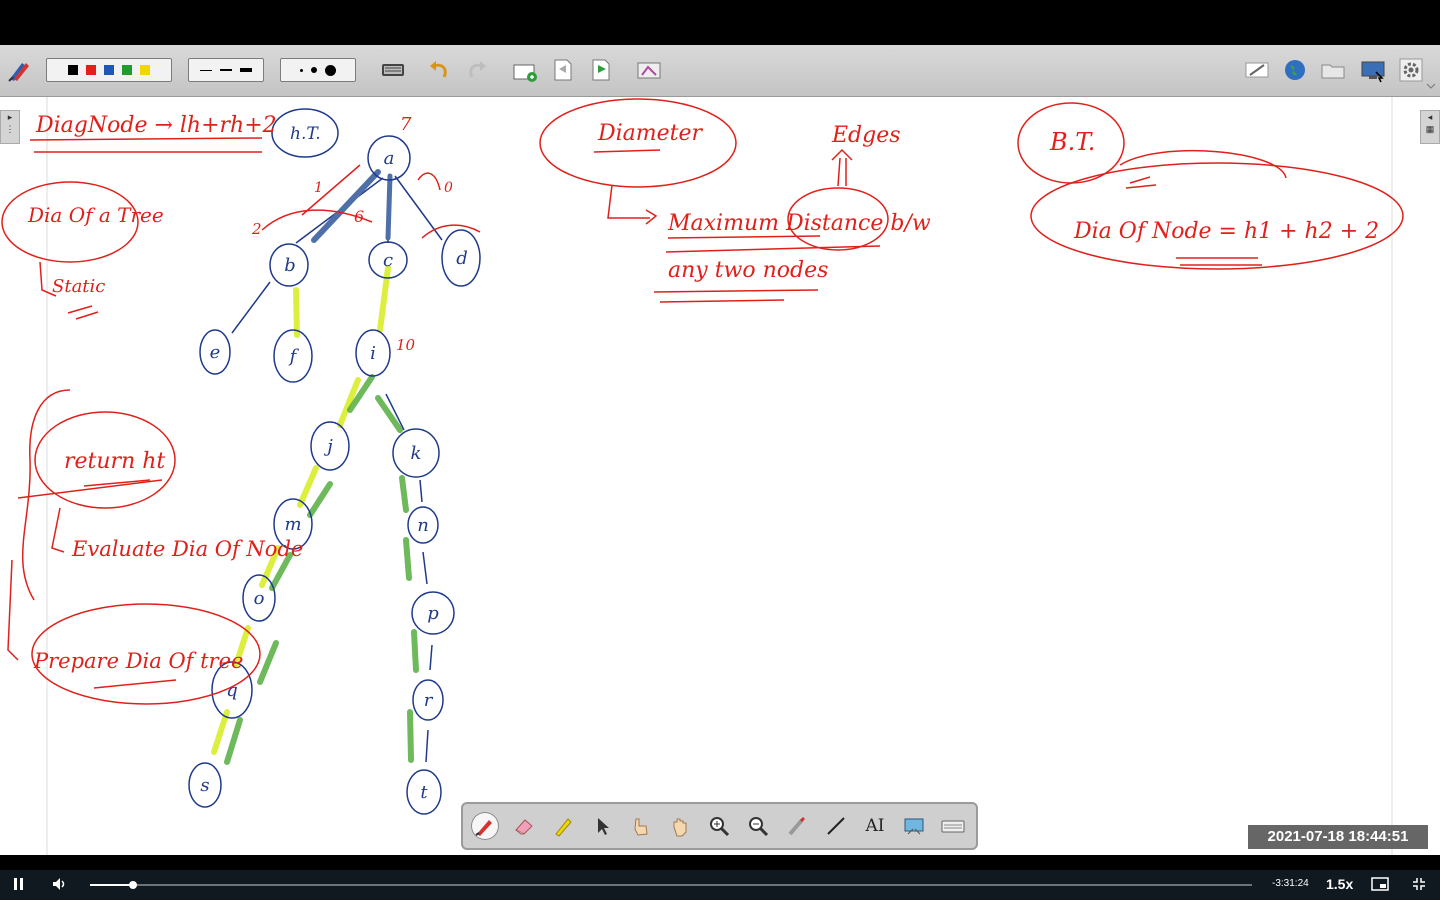  What do you see at coordinates (649, 70) in the screenshot?
I see `screenshot-icon` at bounding box center [649, 70].